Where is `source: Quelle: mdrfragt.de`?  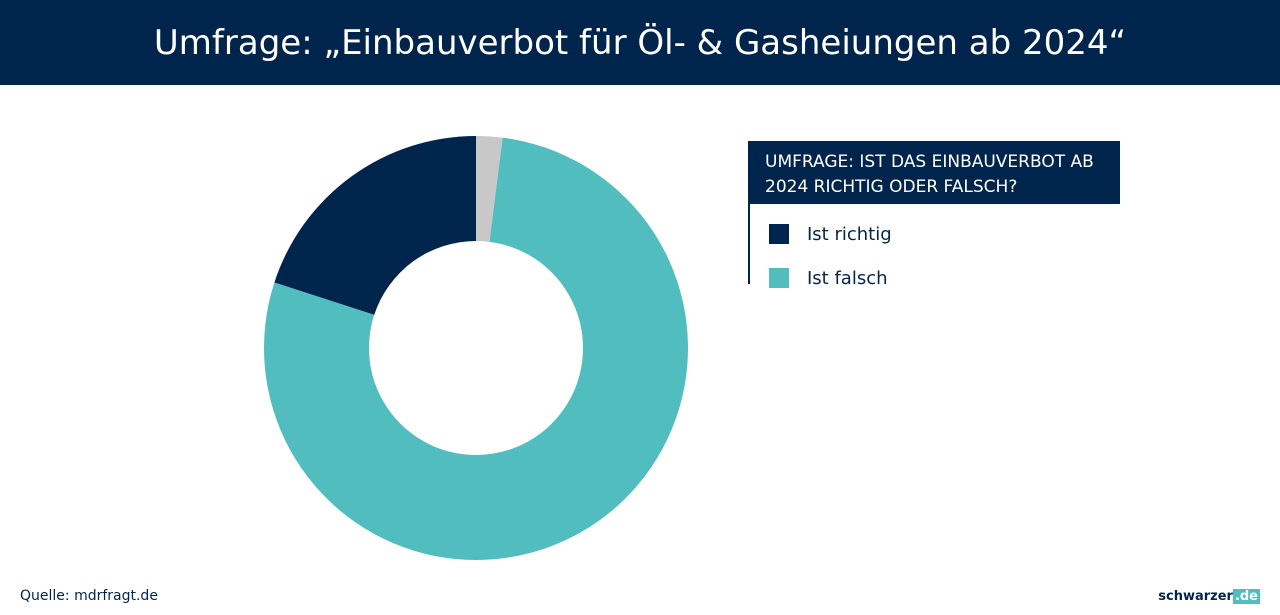
source: Quelle: mdrfragt.de is located at coordinates (89, 596).